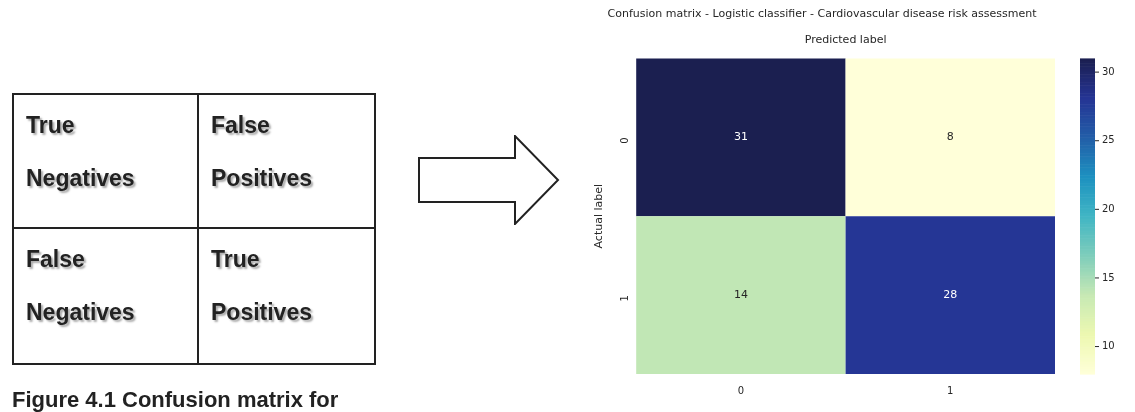 The height and width of the screenshot is (412, 1135). Describe the element at coordinates (106, 162) in the screenshot. I see `text: True Negatives` at that location.